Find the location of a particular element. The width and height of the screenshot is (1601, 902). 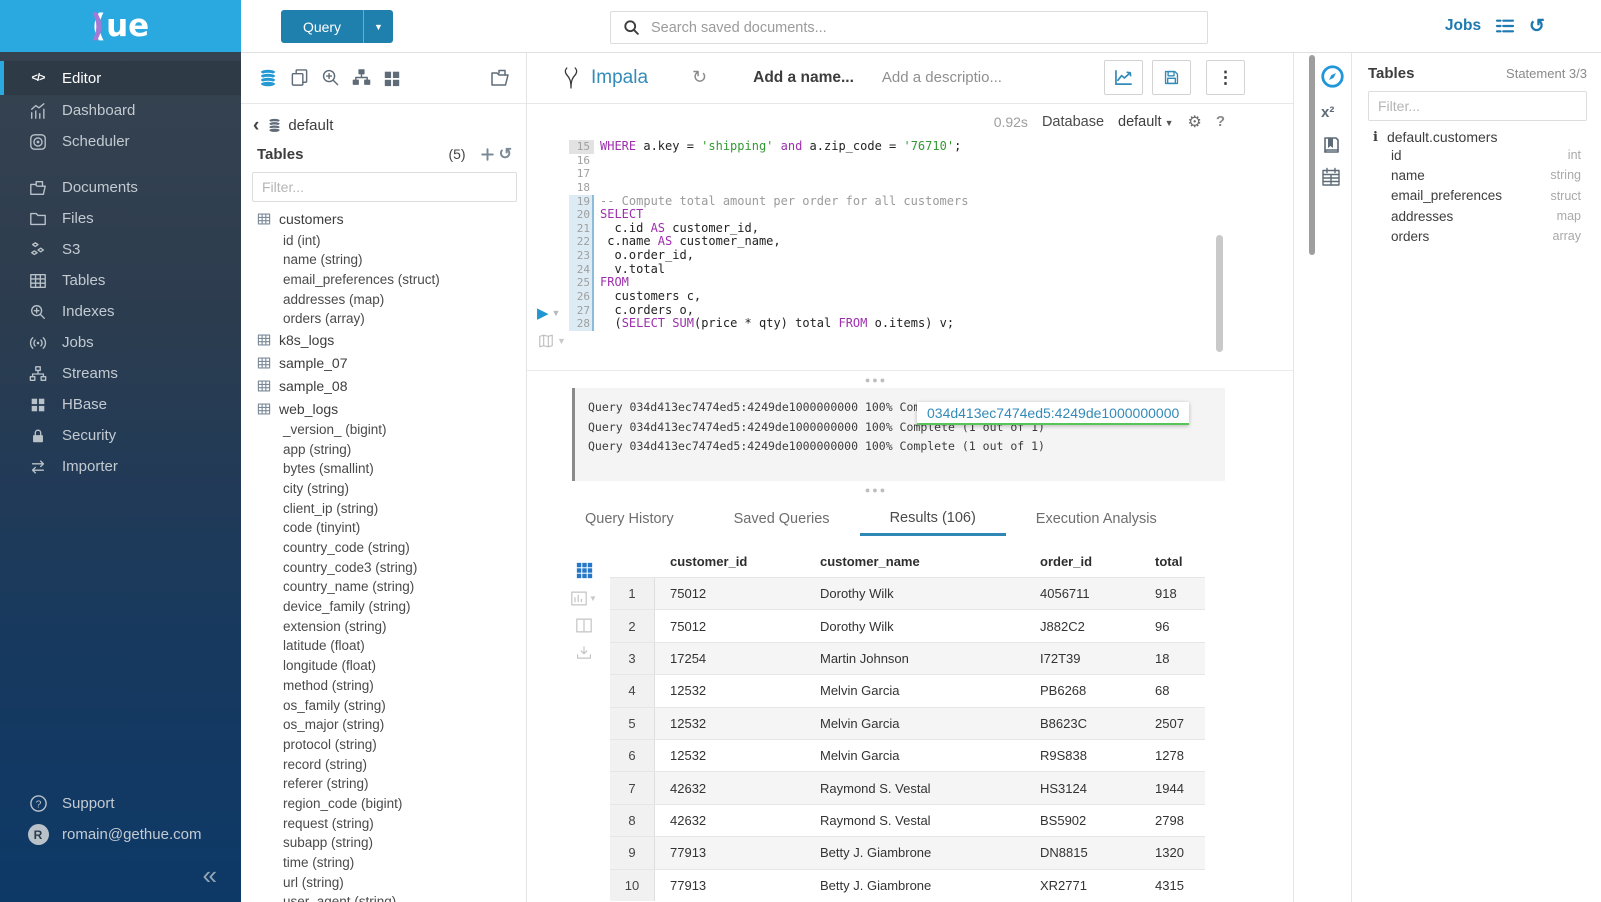

database-select: default ▼ is located at coordinates (1145, 122).